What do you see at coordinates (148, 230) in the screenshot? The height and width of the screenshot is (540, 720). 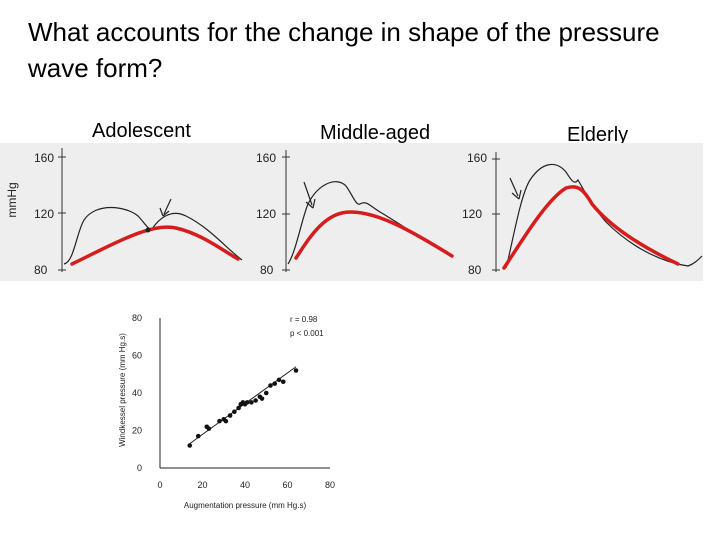 I see `notch-marker` at bounding box center [148, 230].